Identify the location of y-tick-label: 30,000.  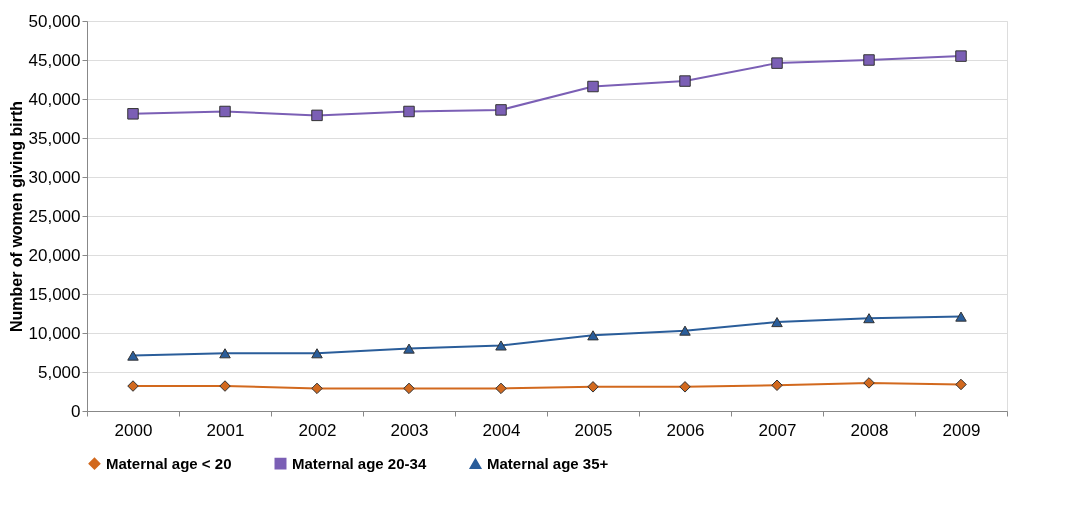
(54, 177).